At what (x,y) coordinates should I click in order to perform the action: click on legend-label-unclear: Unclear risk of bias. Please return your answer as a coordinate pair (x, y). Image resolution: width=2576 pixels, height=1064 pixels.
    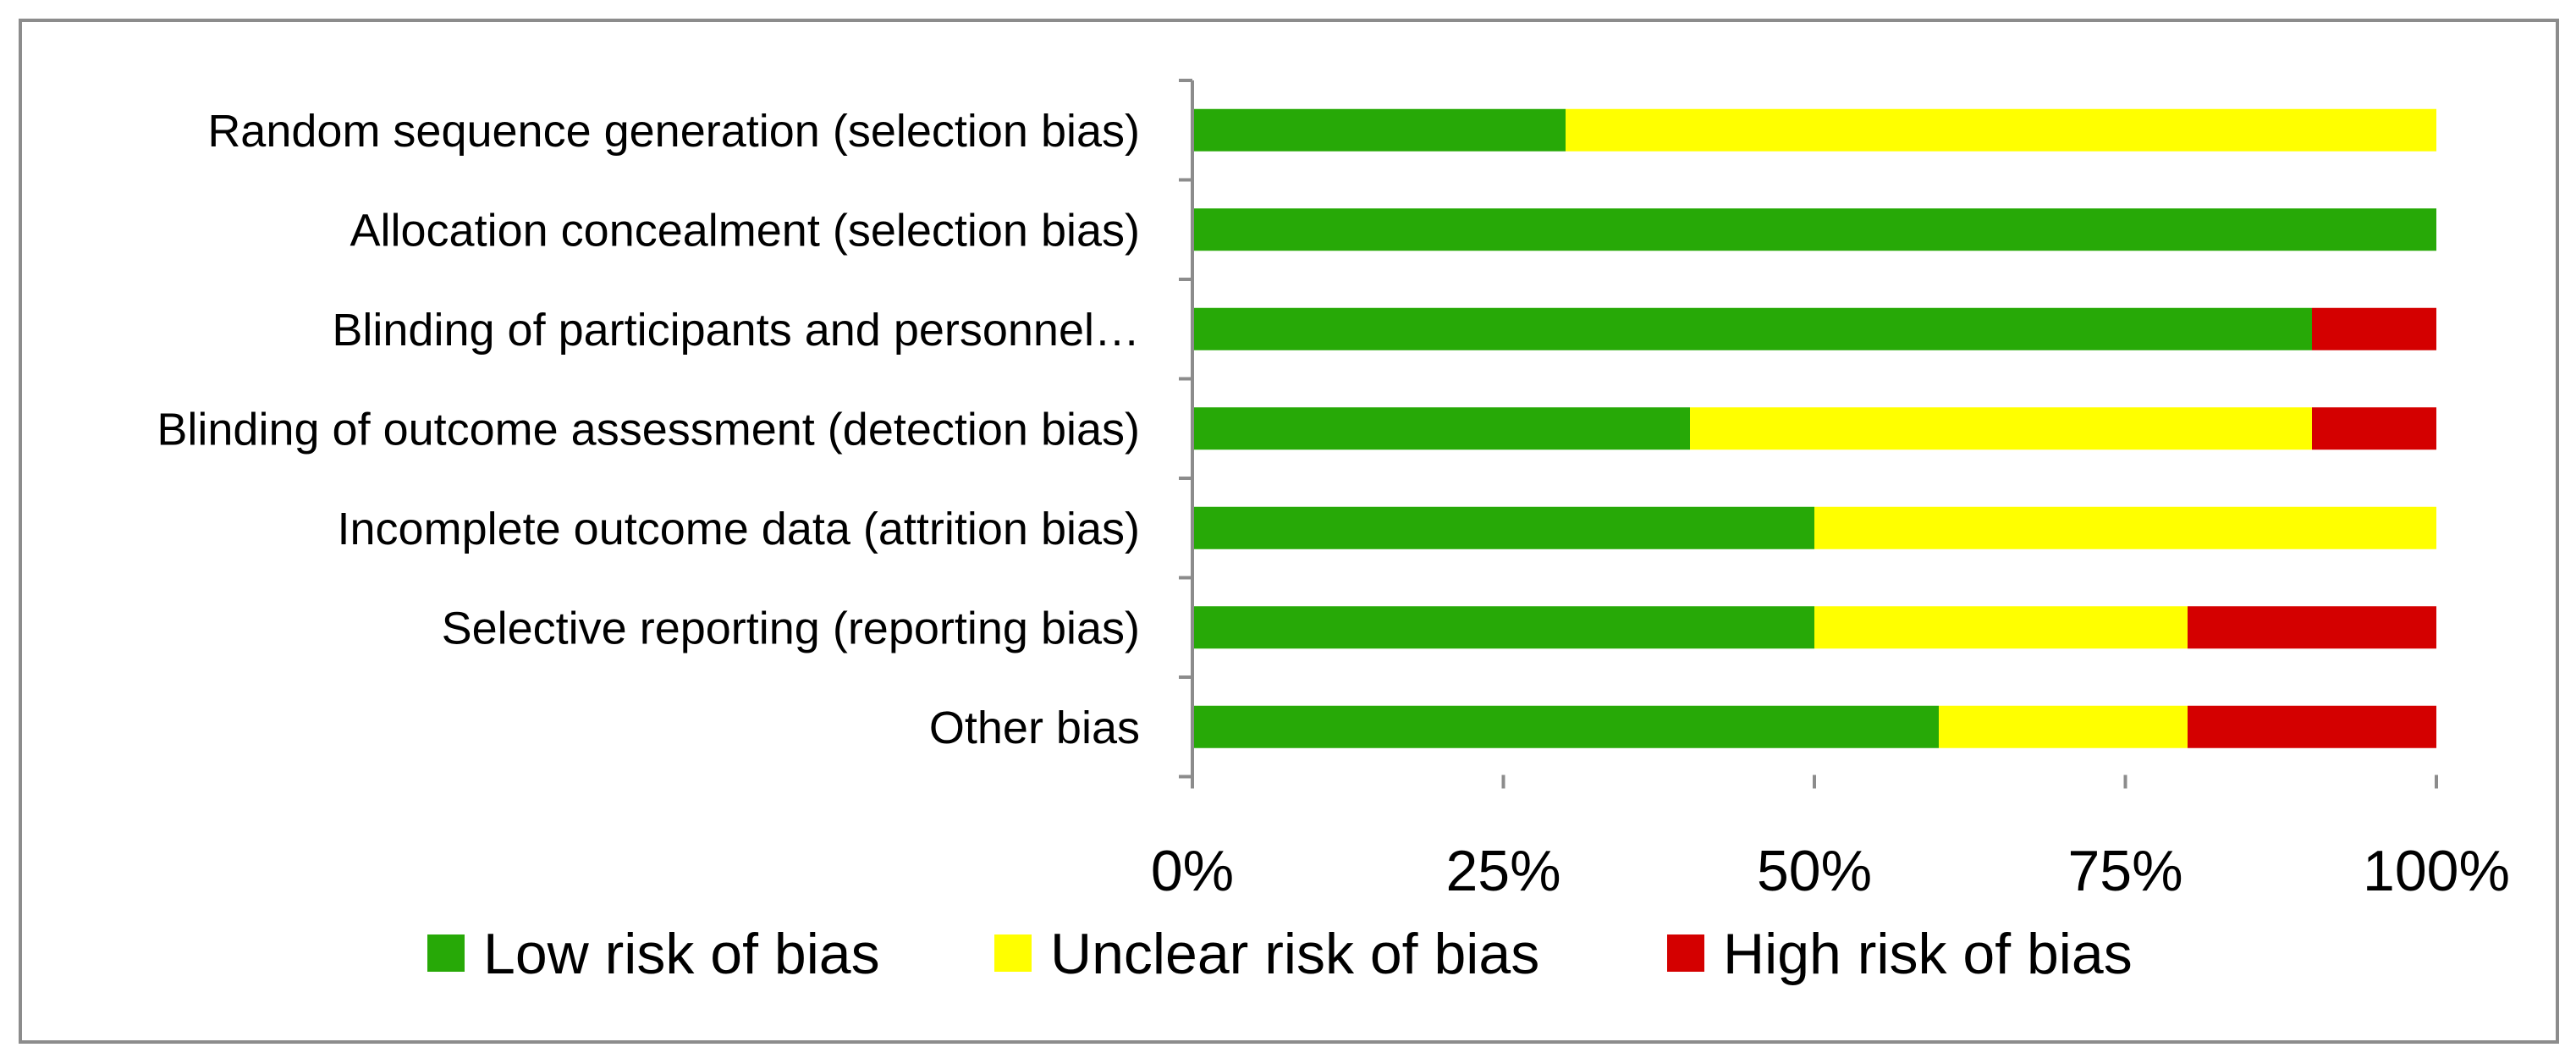
    Looking at the image, I should click on (1294, 954).